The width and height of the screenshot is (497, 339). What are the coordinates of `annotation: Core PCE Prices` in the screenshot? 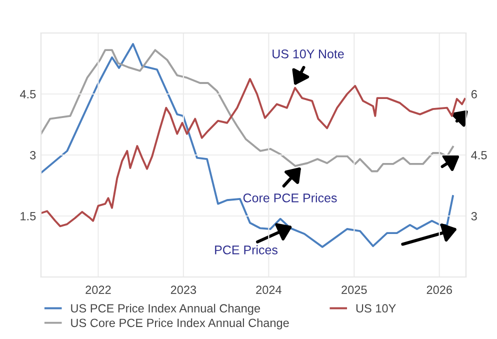 It's located at (290, 197).